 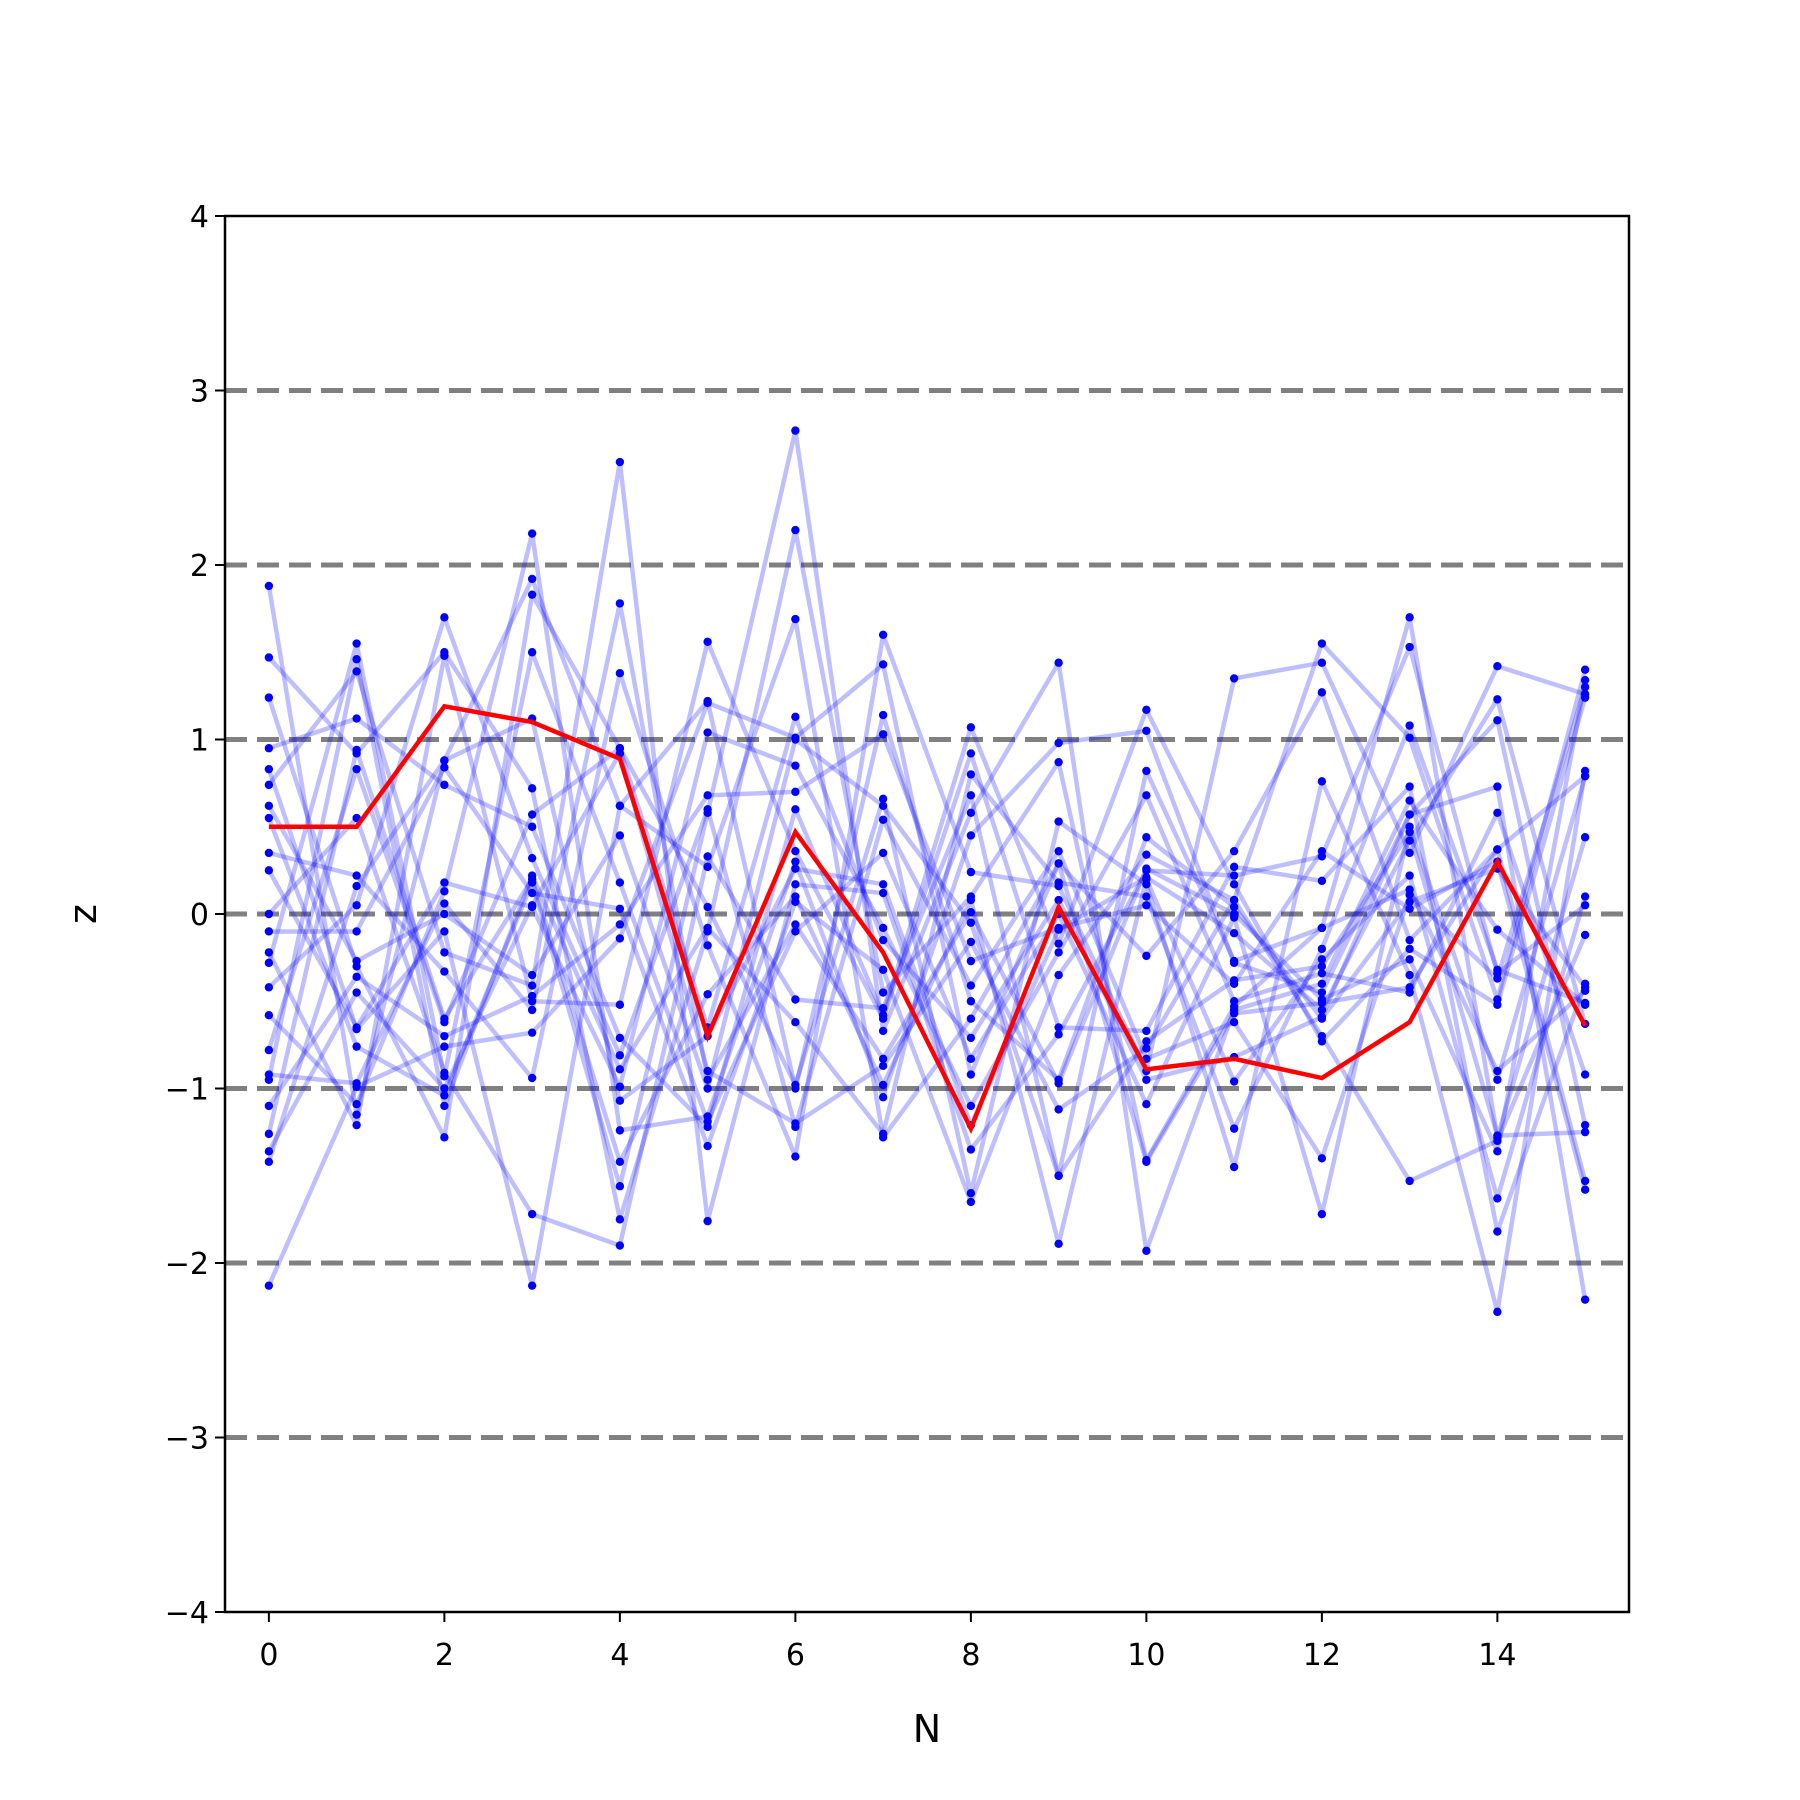 I want to click on y-tick-label-5: 1, so click(x=199, y=741).